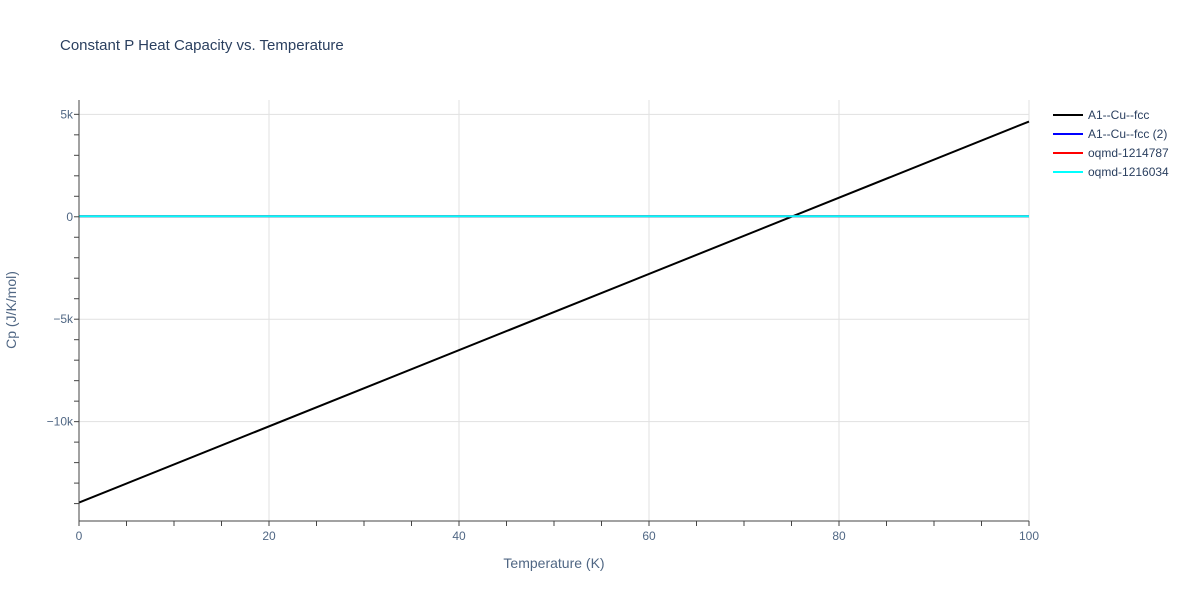 The height and width of the screenshot is (600, 1200). Describe the element at coordinates (11, 310) in the screenshot. I see `y-axis-title: Cp (J/K/mol)` at that location.